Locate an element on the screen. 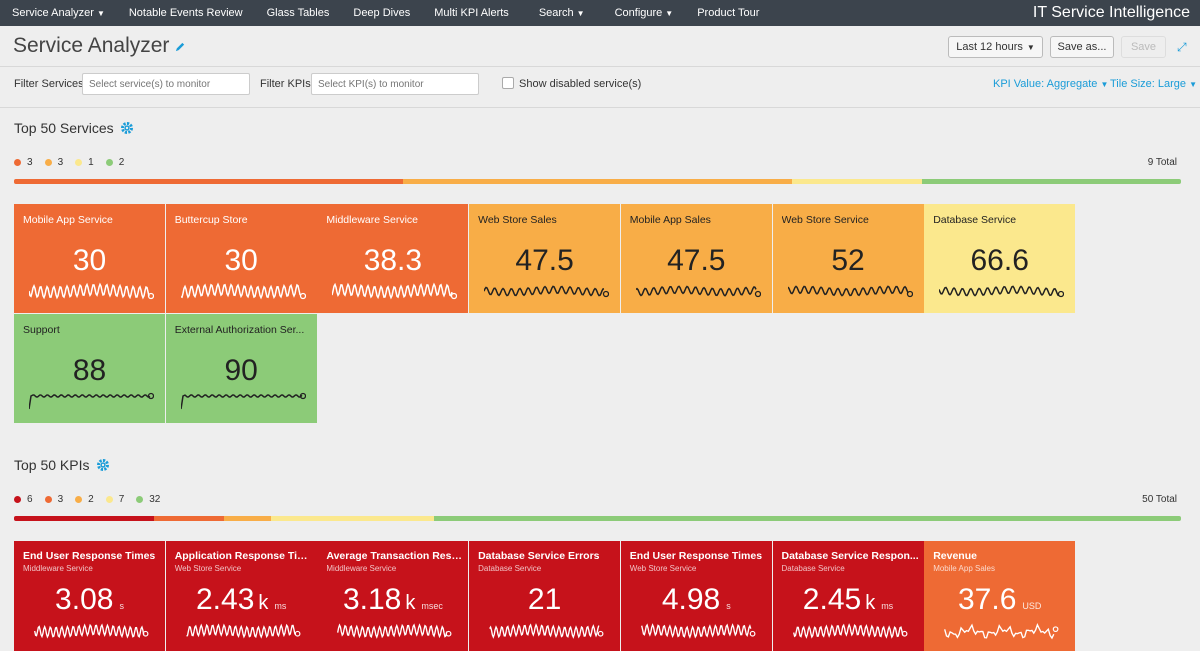 This screenshot has height=651, width=1200. nav-label: Search is located at coordinates (556, 13).